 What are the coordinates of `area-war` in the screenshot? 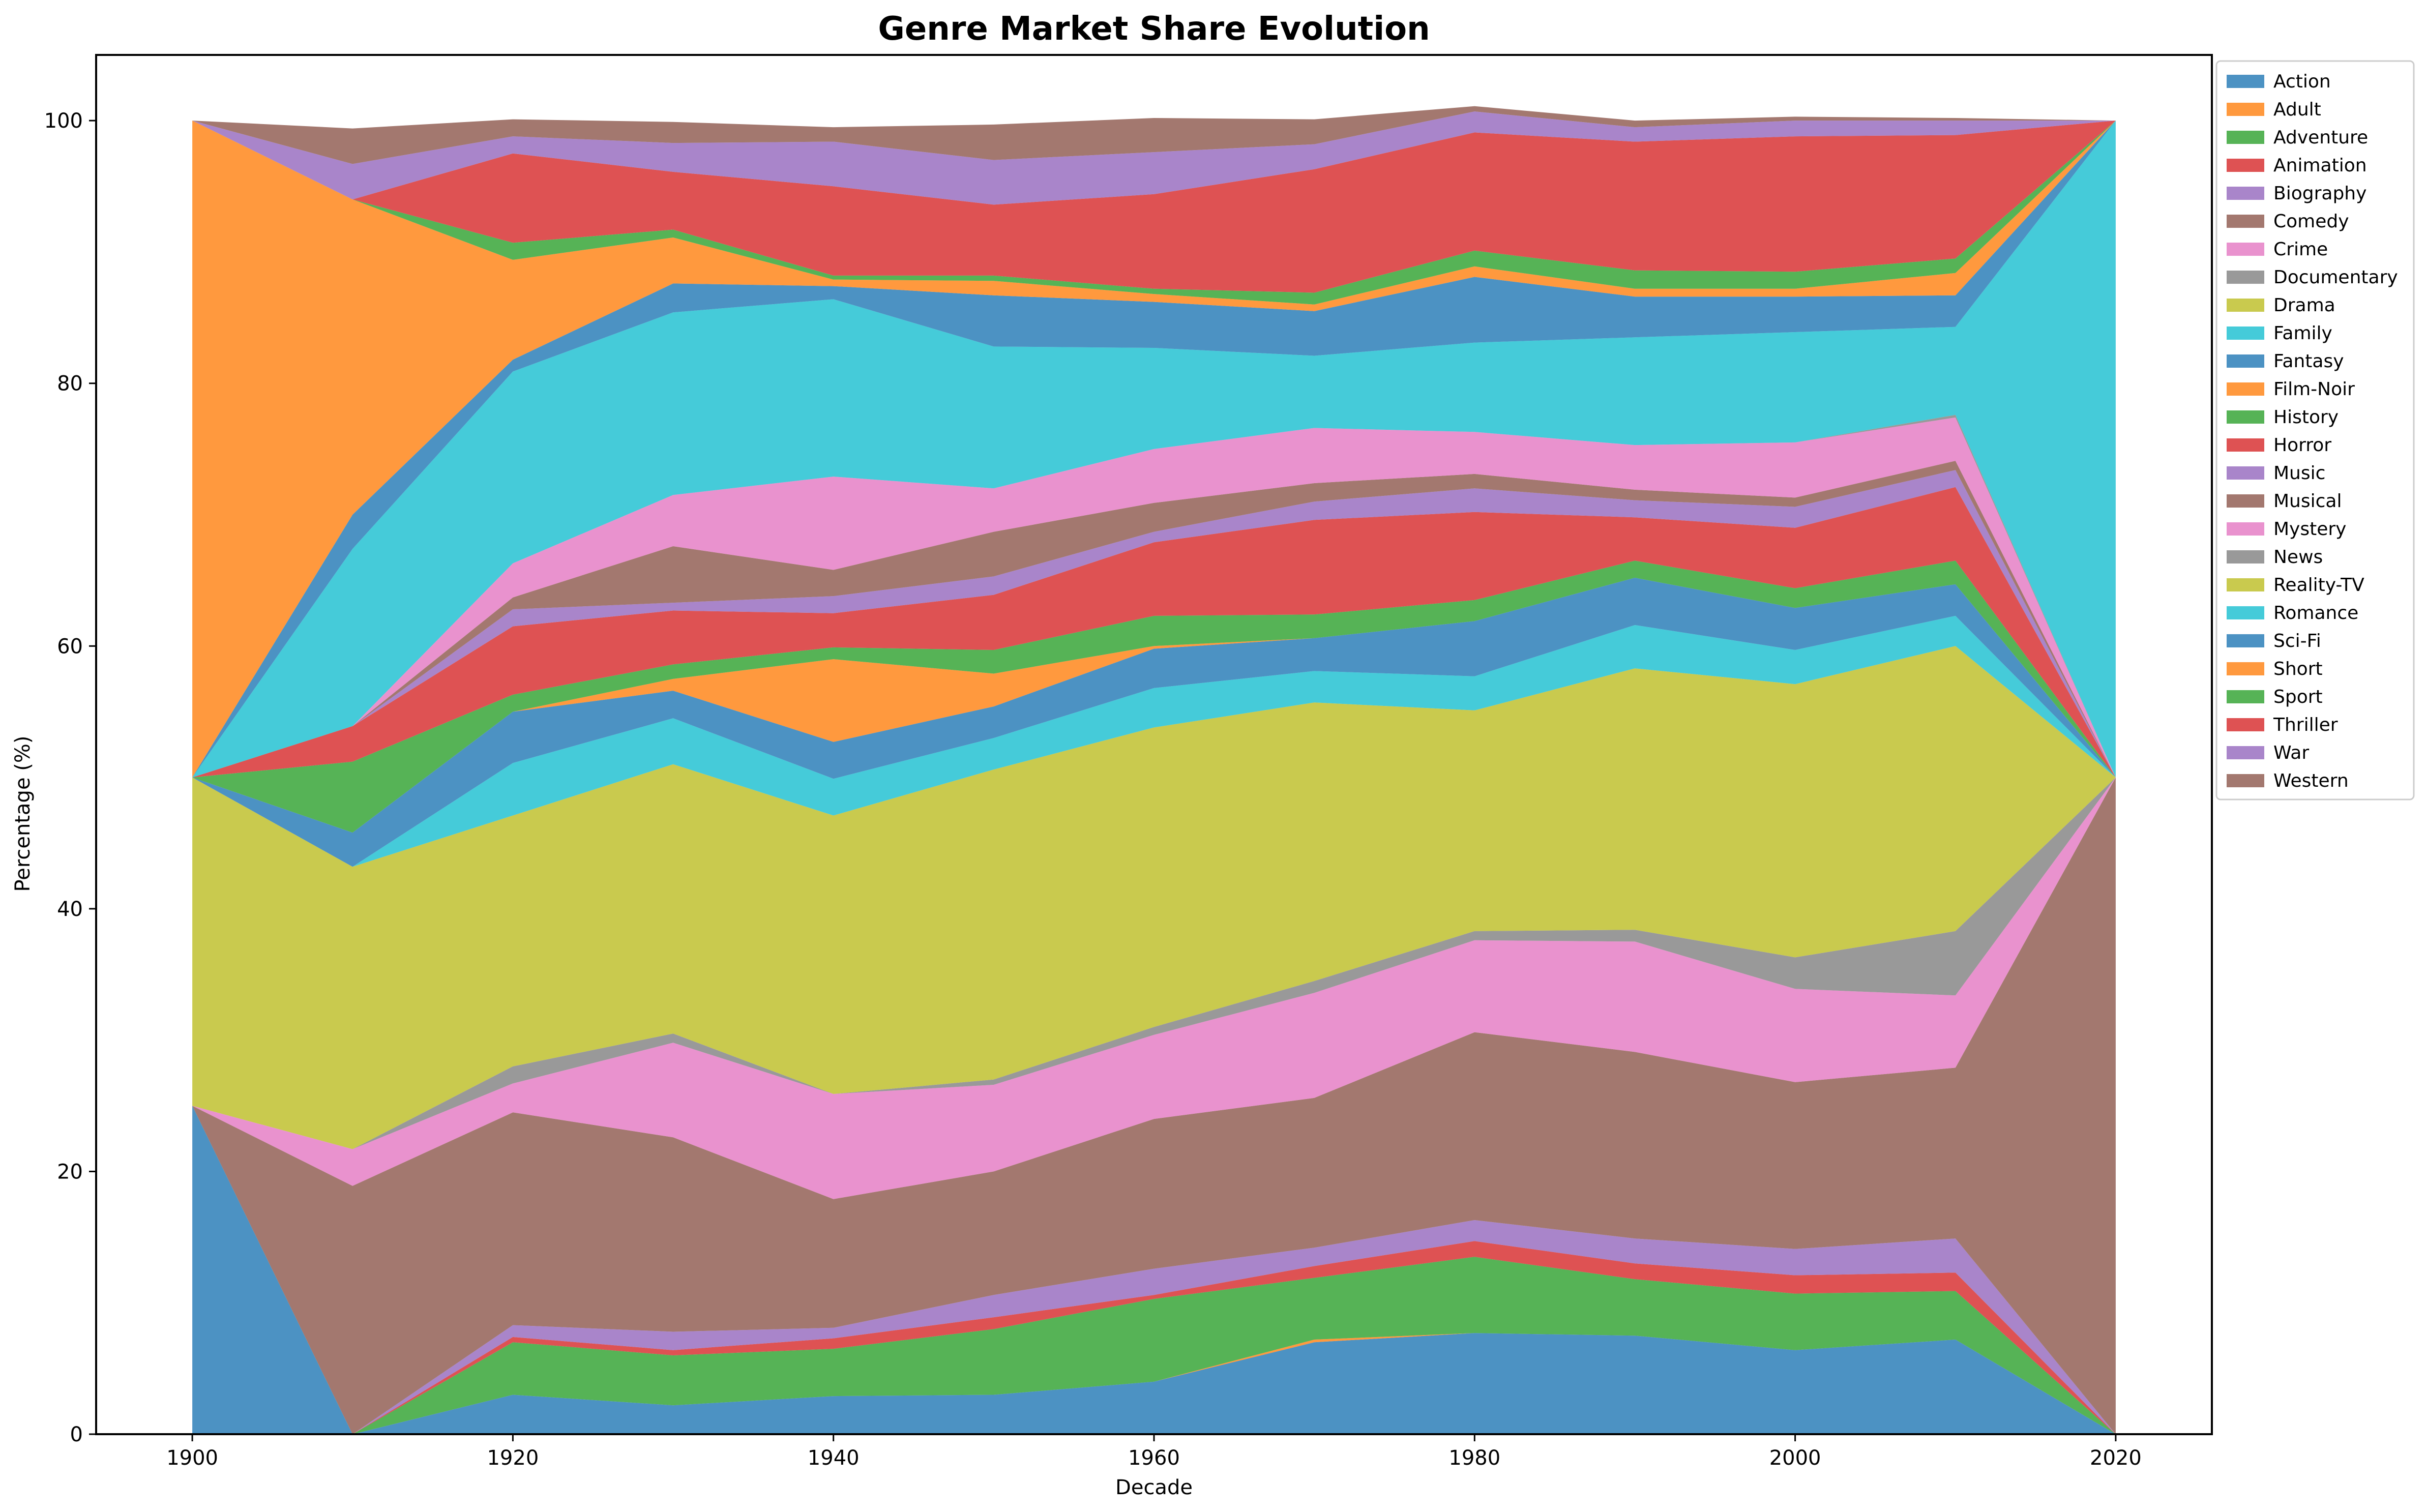 It's located at (1154, 158).